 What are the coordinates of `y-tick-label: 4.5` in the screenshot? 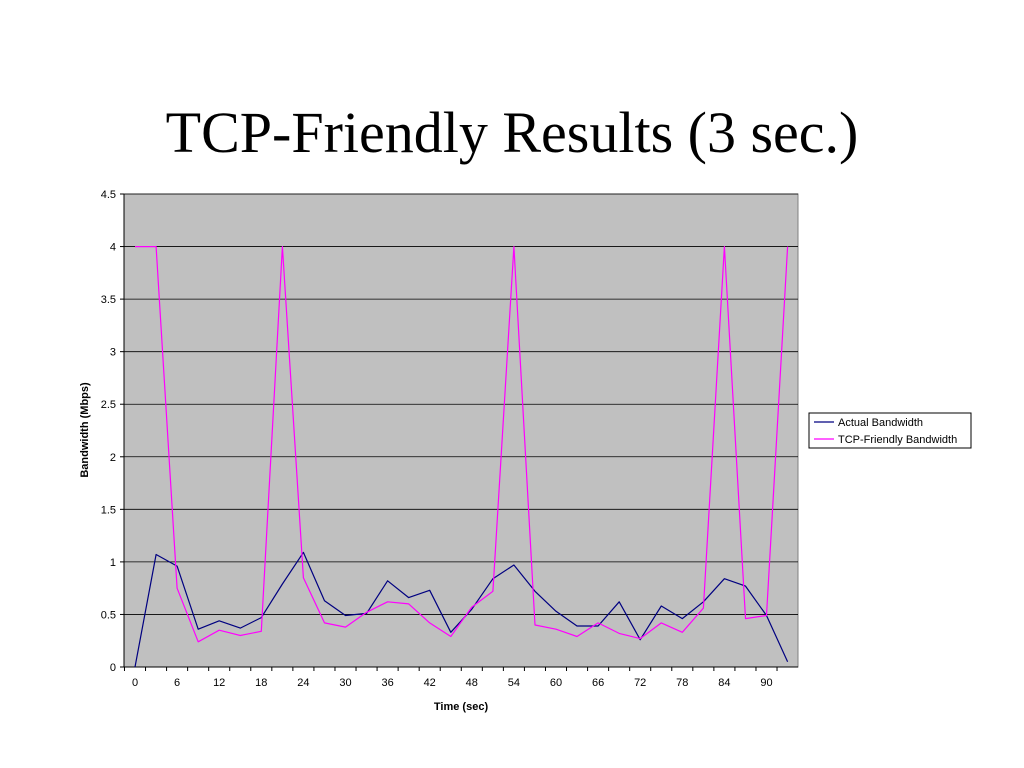 It's located at (108, 195).